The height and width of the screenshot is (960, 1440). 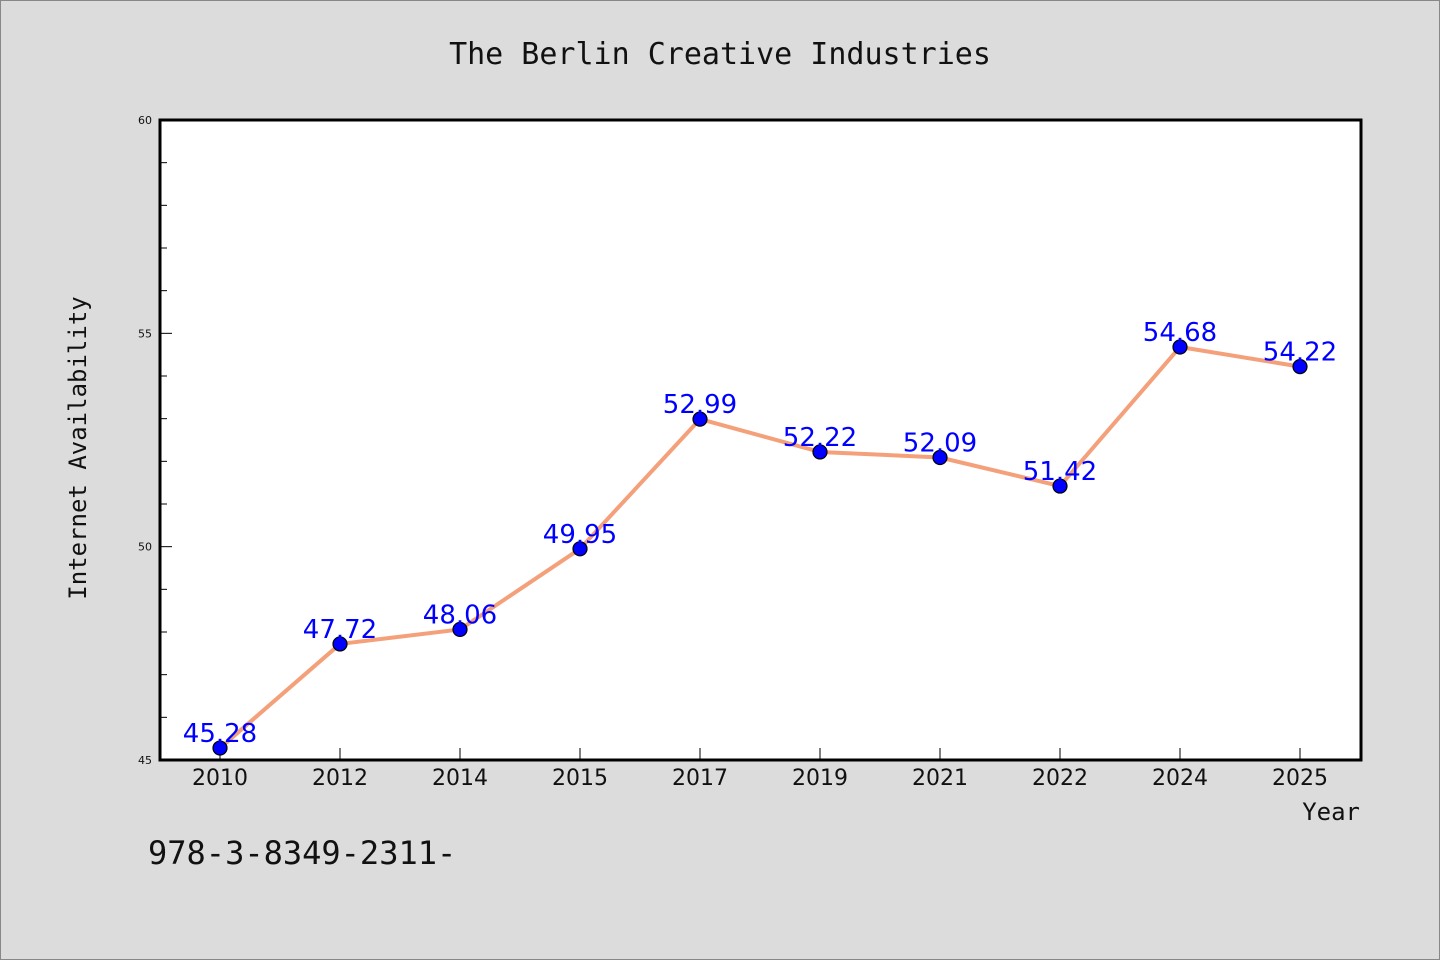 What do you see at coordinates (1060, 778) in the screenshot?
I see `x-tick-label: 2022` at bounding box center [1060, 778].